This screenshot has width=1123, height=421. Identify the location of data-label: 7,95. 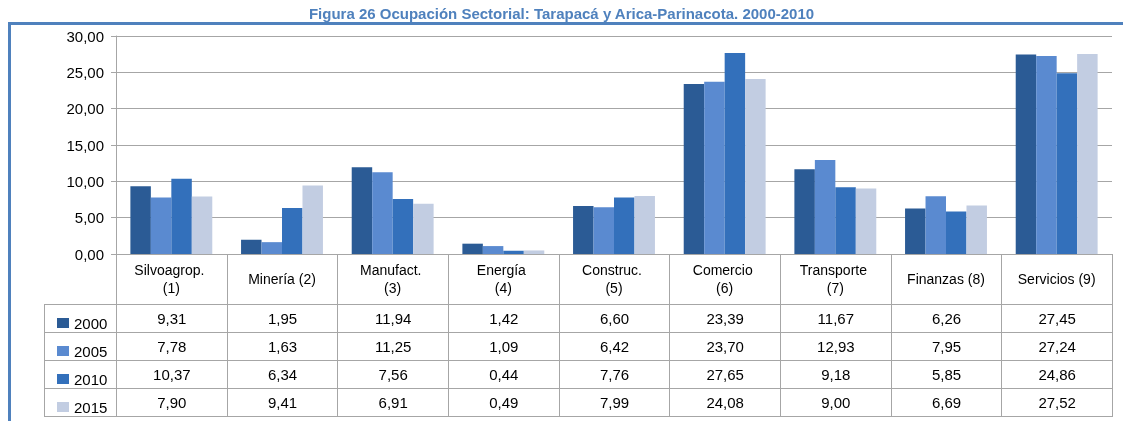
(946, 346).